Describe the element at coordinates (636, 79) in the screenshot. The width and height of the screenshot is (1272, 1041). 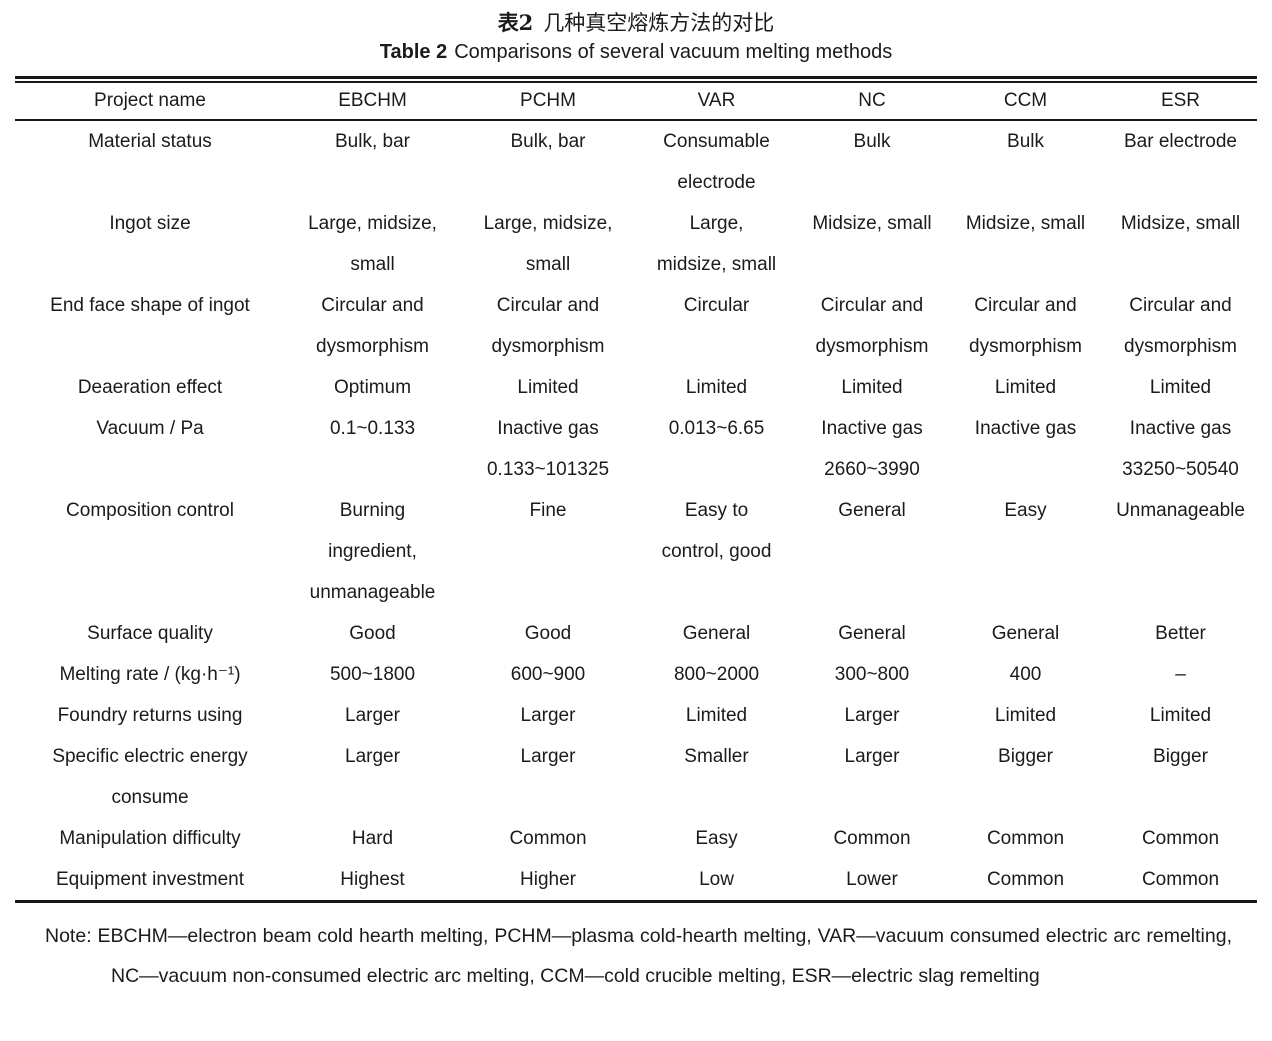
I see `table-top-double-rule` at that location.